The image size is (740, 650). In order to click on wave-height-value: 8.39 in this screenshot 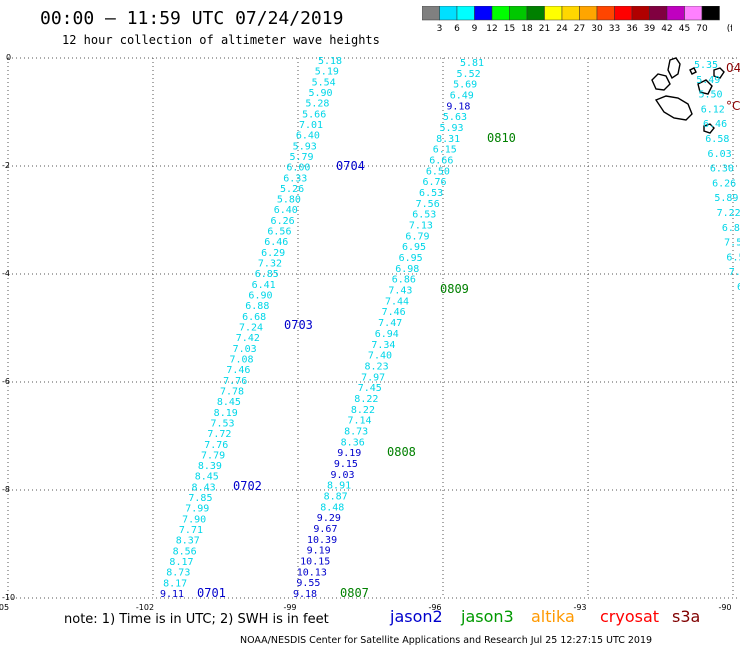, I will do `click(210, 466)`.